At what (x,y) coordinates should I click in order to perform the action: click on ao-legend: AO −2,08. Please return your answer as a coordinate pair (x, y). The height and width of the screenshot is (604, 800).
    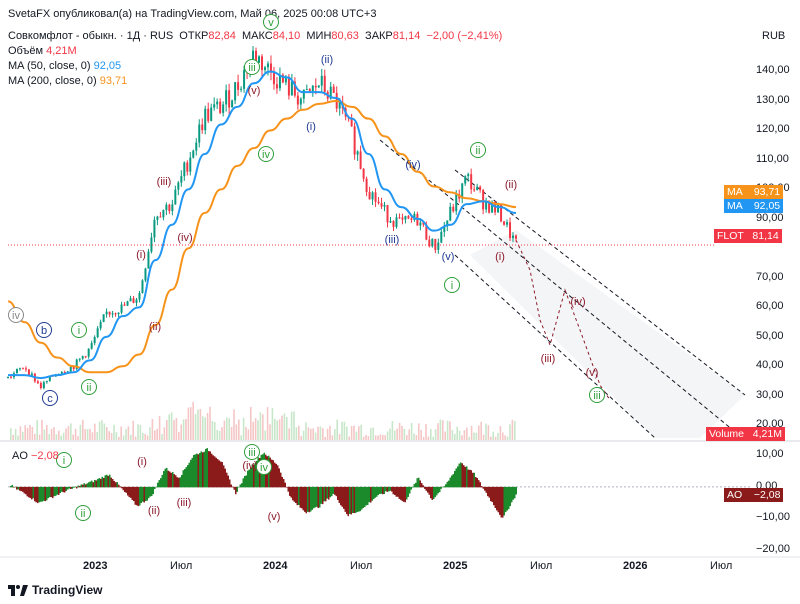
    Looking at the image, I should click on (35, 456).